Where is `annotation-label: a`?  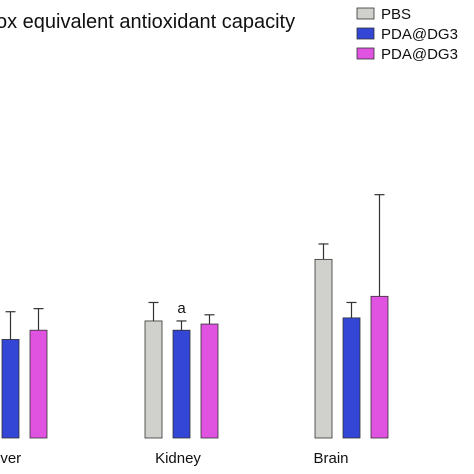
annotation-label: a is located at coordinates (181, 308).